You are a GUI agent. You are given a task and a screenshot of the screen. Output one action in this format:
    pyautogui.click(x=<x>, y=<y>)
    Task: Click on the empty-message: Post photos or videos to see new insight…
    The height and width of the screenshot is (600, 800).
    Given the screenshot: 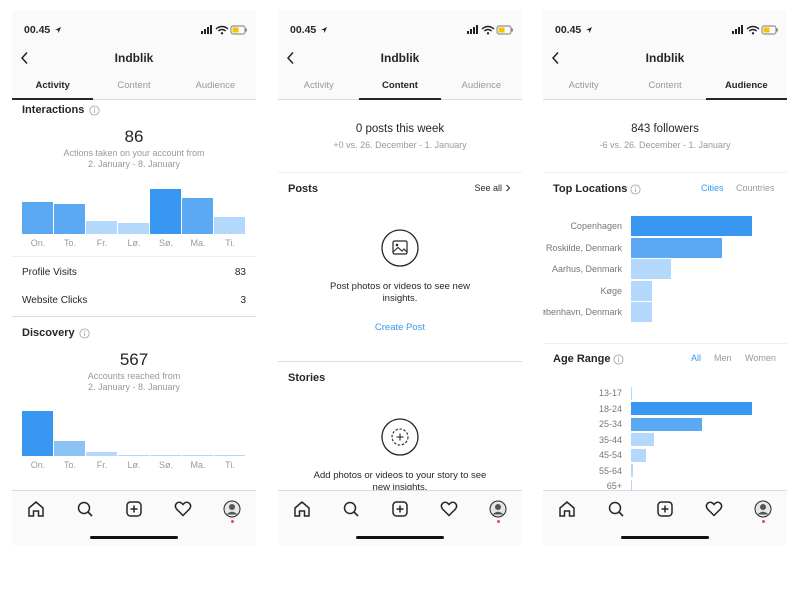 What is the action you would take?
    pyautogui.click(x=400, y=292)
    